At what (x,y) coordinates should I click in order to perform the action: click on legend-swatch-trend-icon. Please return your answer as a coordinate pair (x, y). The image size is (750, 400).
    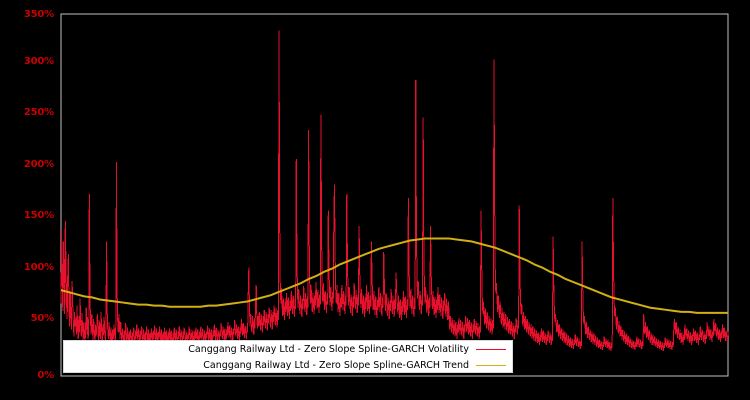
    Looking at the image, I should click on (491, 365).